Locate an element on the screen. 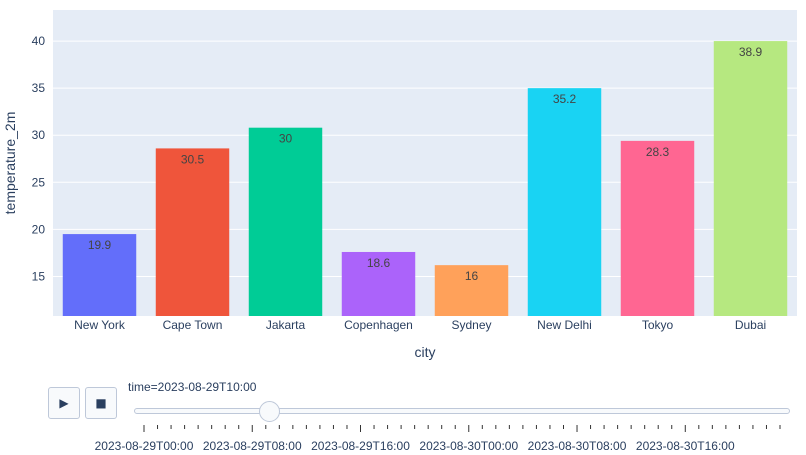 The height and width of the screenshot is (455, 806). y-tick-label: 35 is located at coordinates (39, 88).